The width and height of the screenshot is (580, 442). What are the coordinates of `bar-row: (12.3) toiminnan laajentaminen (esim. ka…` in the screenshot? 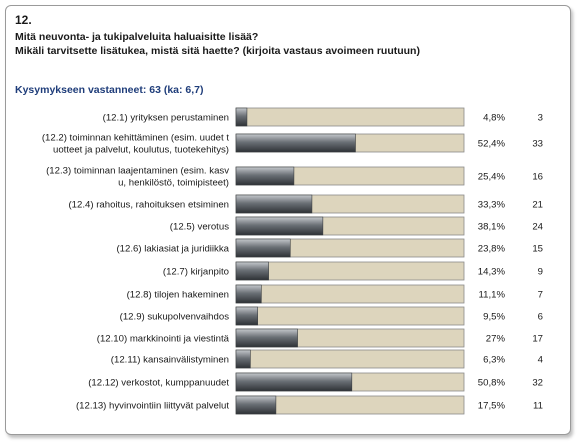 It's located at (294, 177).